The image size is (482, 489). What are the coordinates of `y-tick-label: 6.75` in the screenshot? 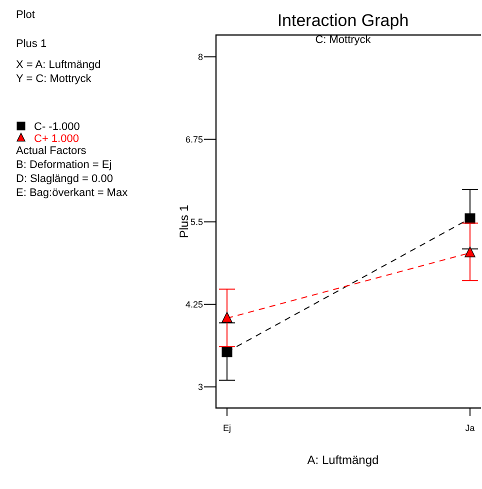 It's located at (194, 139).